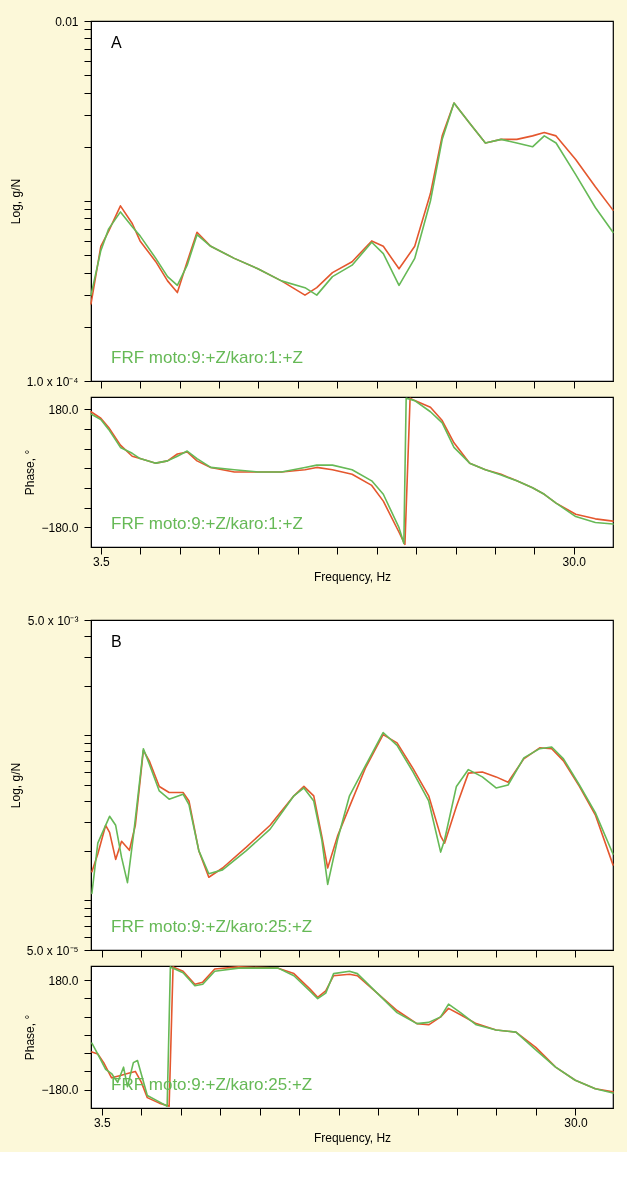 The image size is (636, 1188). Describe the element at coordinates (212, 926) in the screenshot. I see `series-label: FRF moto:9:+Z/karo:25:+Z` at that location.